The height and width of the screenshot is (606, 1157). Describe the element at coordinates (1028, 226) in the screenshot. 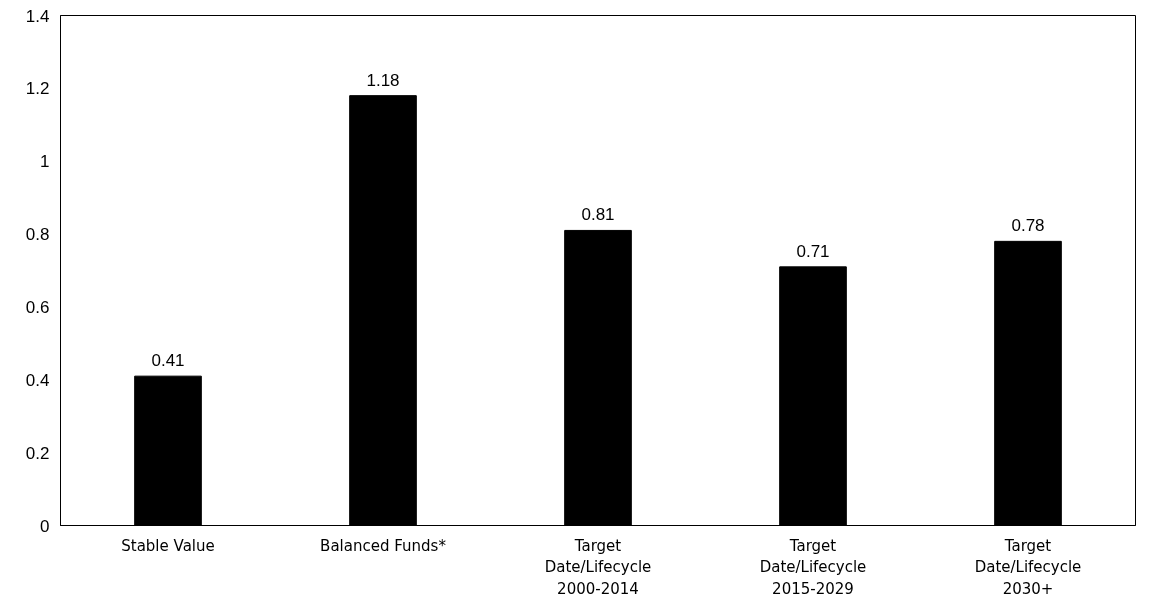

I see `data-label: 0.78` at that location.